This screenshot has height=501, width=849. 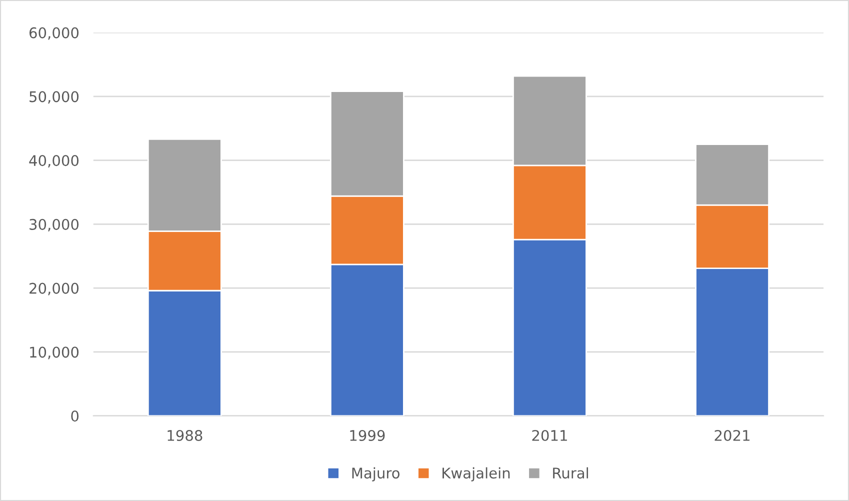 What do you see at coordinates (549, 436) in the screenshot?
I see `x-tick-label: 2011` at bounding box center [549, 436].